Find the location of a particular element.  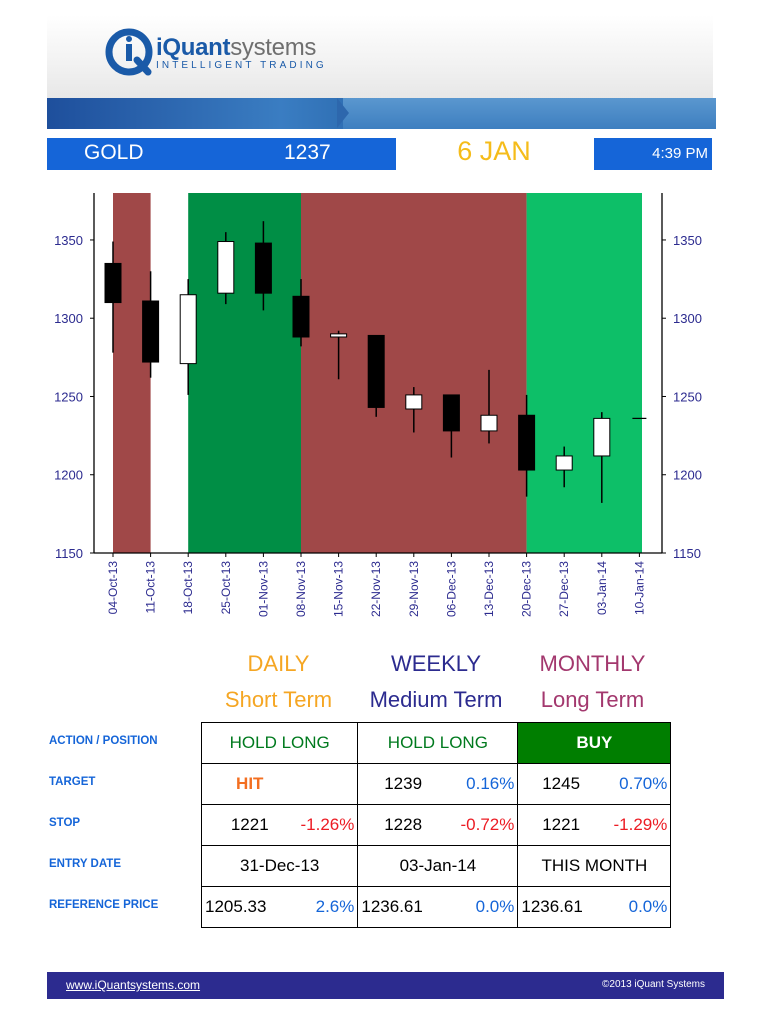

ref-weekly-pct: 0.0% is located at coordinates (483, 907).